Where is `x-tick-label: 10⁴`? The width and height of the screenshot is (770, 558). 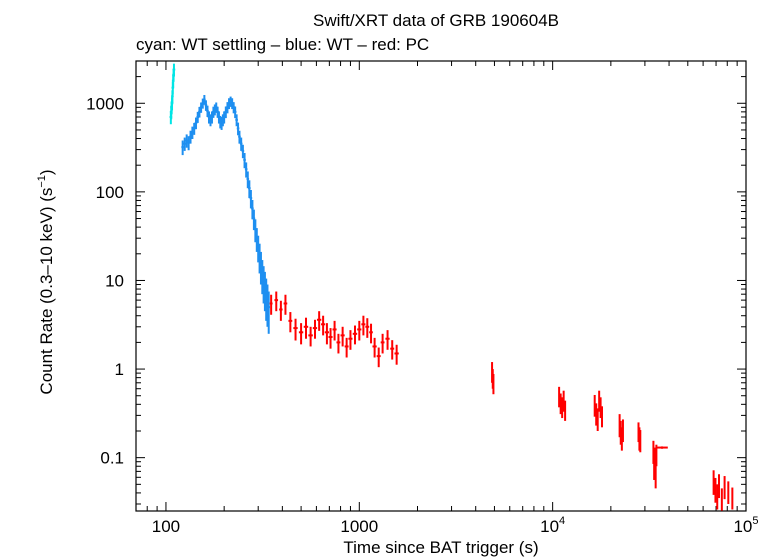
x-tick-label: 10⁴ is located at coordinates (552, 525).